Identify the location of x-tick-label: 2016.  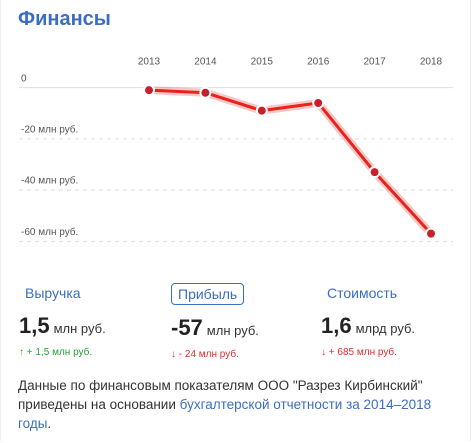
(318, 62).